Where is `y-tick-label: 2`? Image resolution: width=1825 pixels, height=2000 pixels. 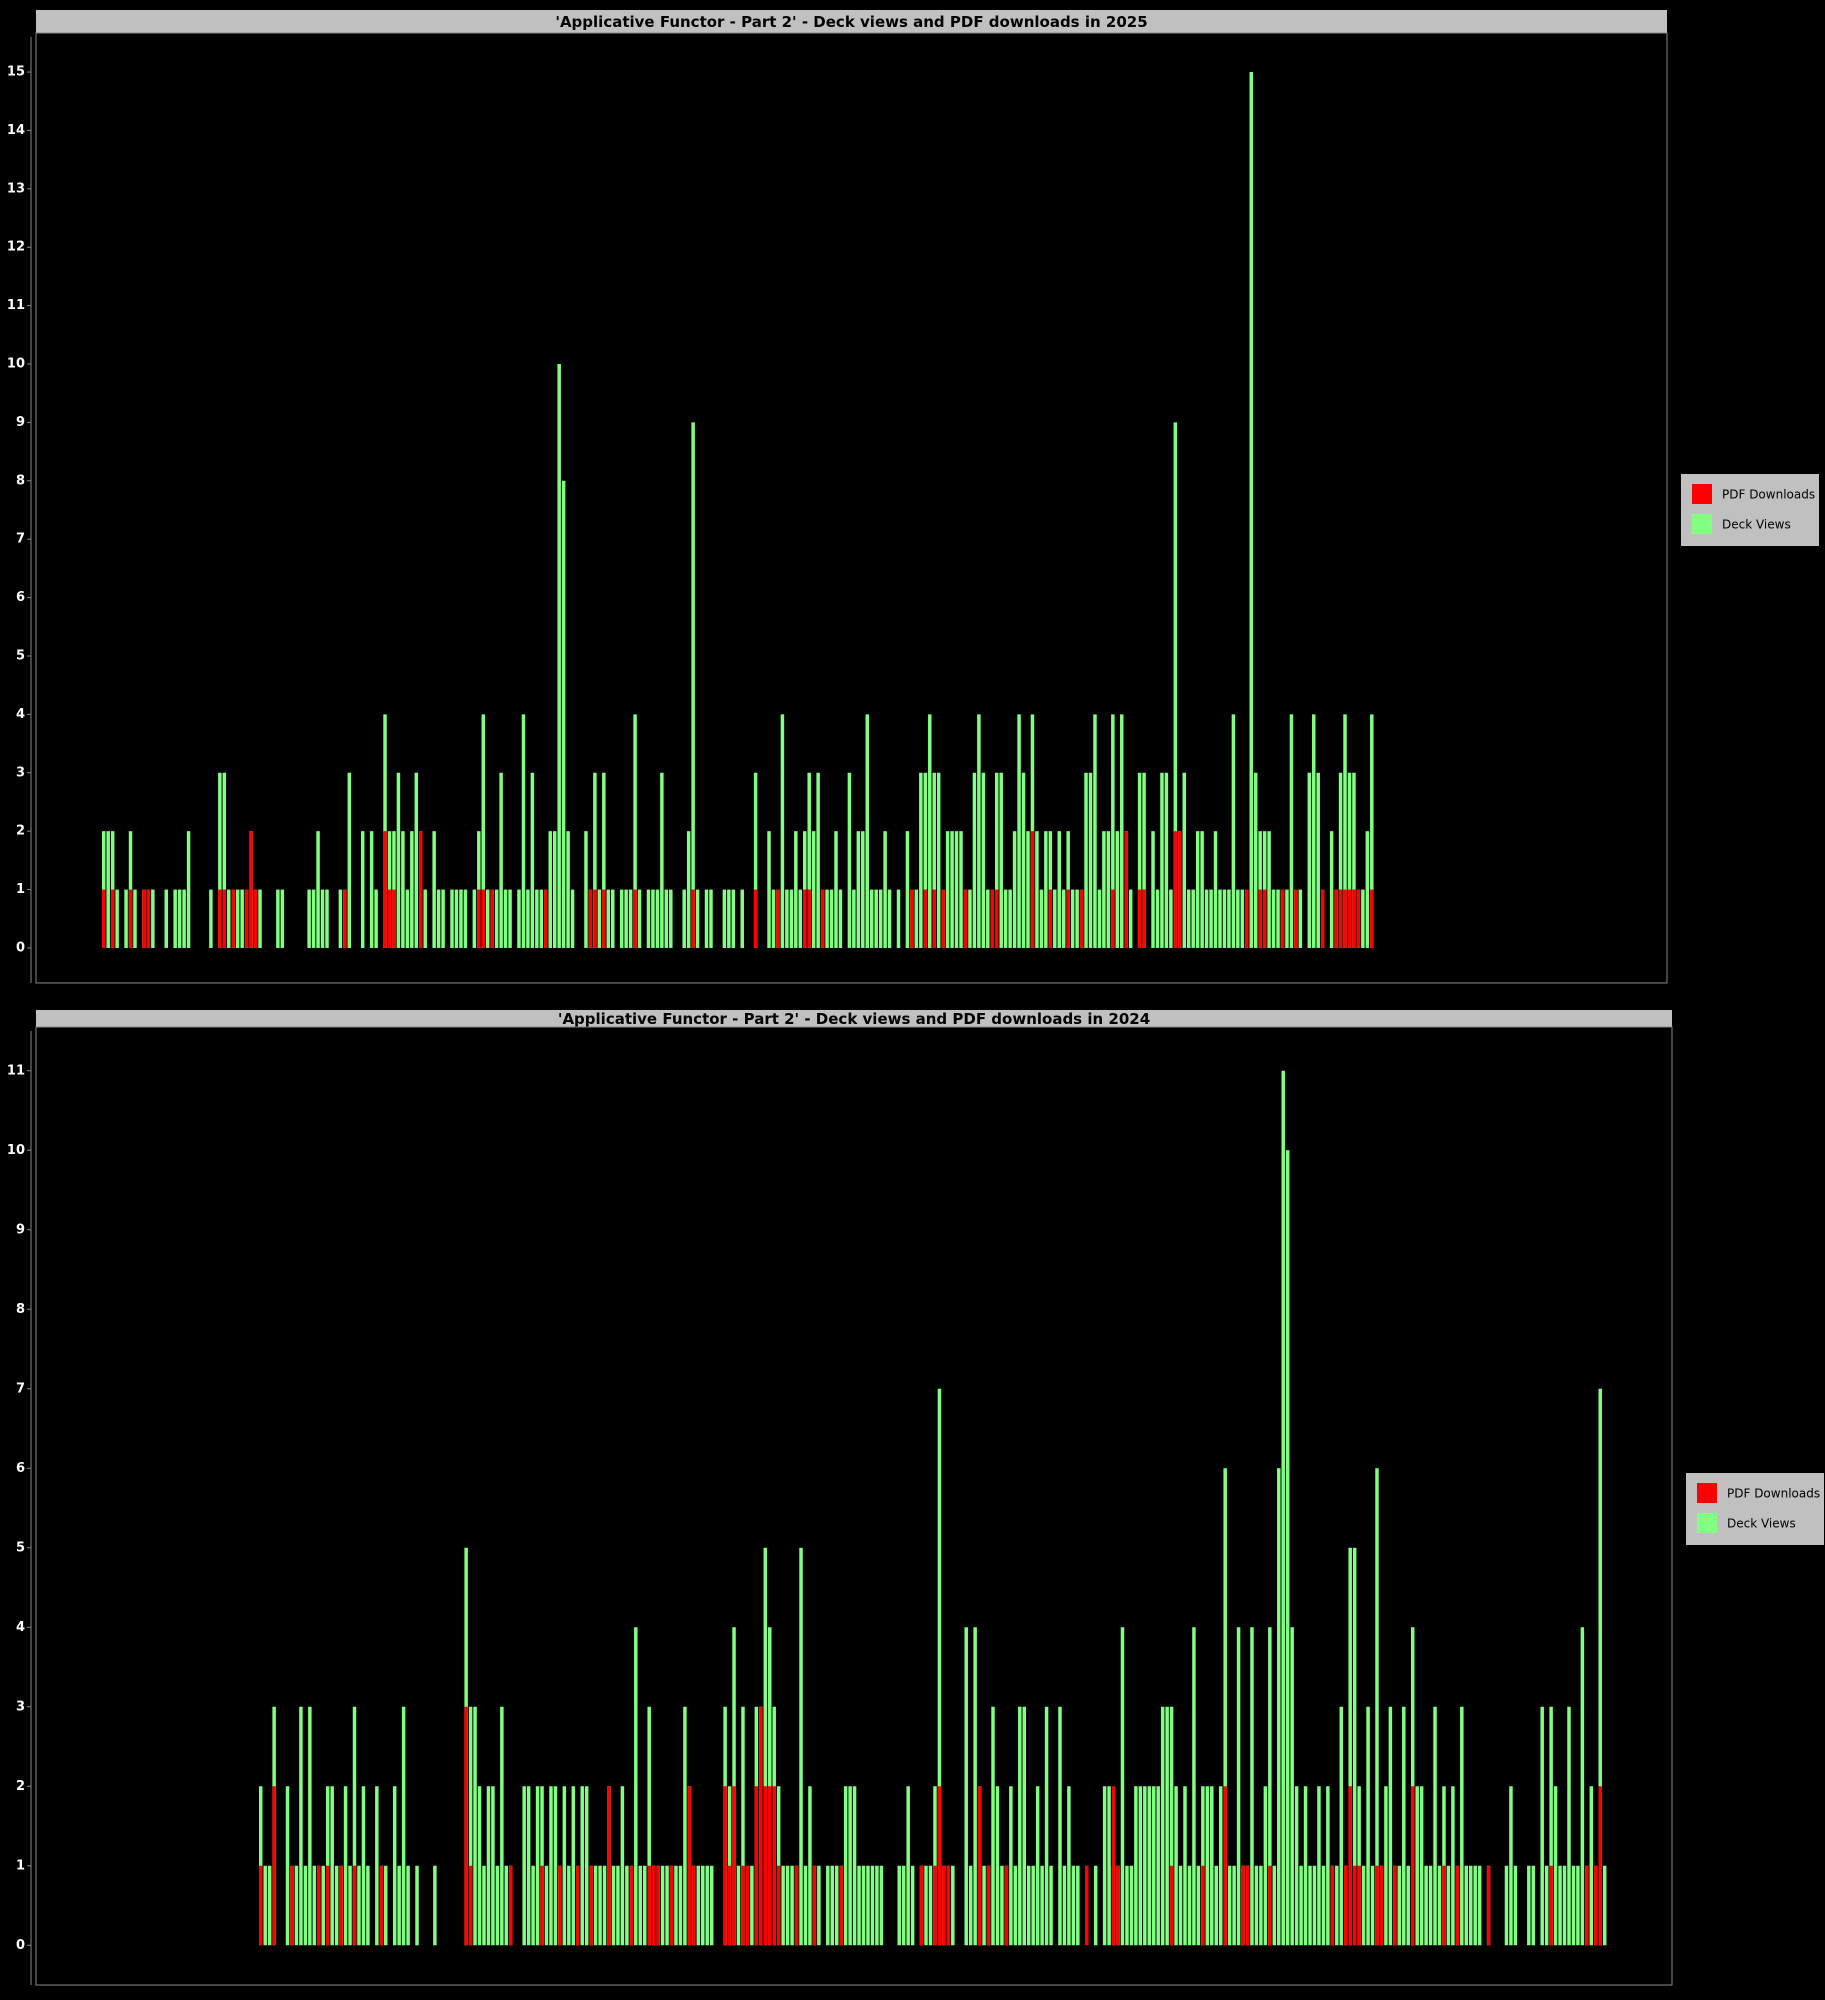
y-tick-label: 2 is located at coordinates (20, 831).